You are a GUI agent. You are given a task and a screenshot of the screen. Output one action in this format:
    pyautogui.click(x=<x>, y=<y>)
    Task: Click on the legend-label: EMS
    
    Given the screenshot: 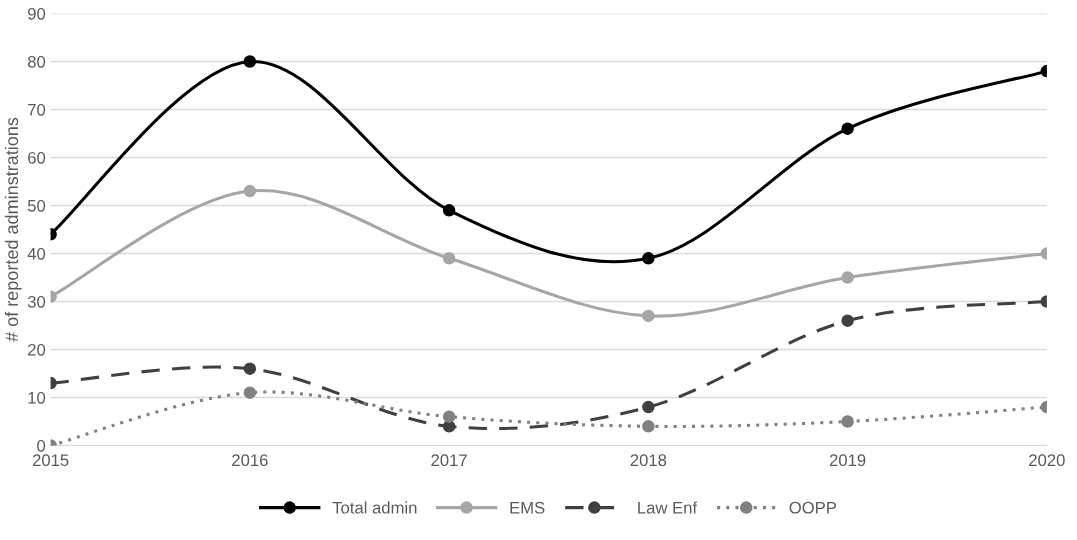 What is the action you would take?
    pyautogui.click(x=527, y=507)
    